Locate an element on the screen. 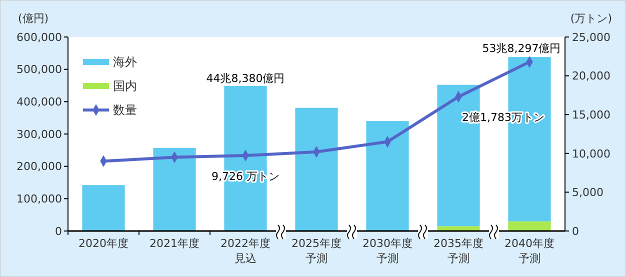 The width and height of the screenshot is (626, 277). y-tick-label: 300,000 is located at coordinates (39, 134).